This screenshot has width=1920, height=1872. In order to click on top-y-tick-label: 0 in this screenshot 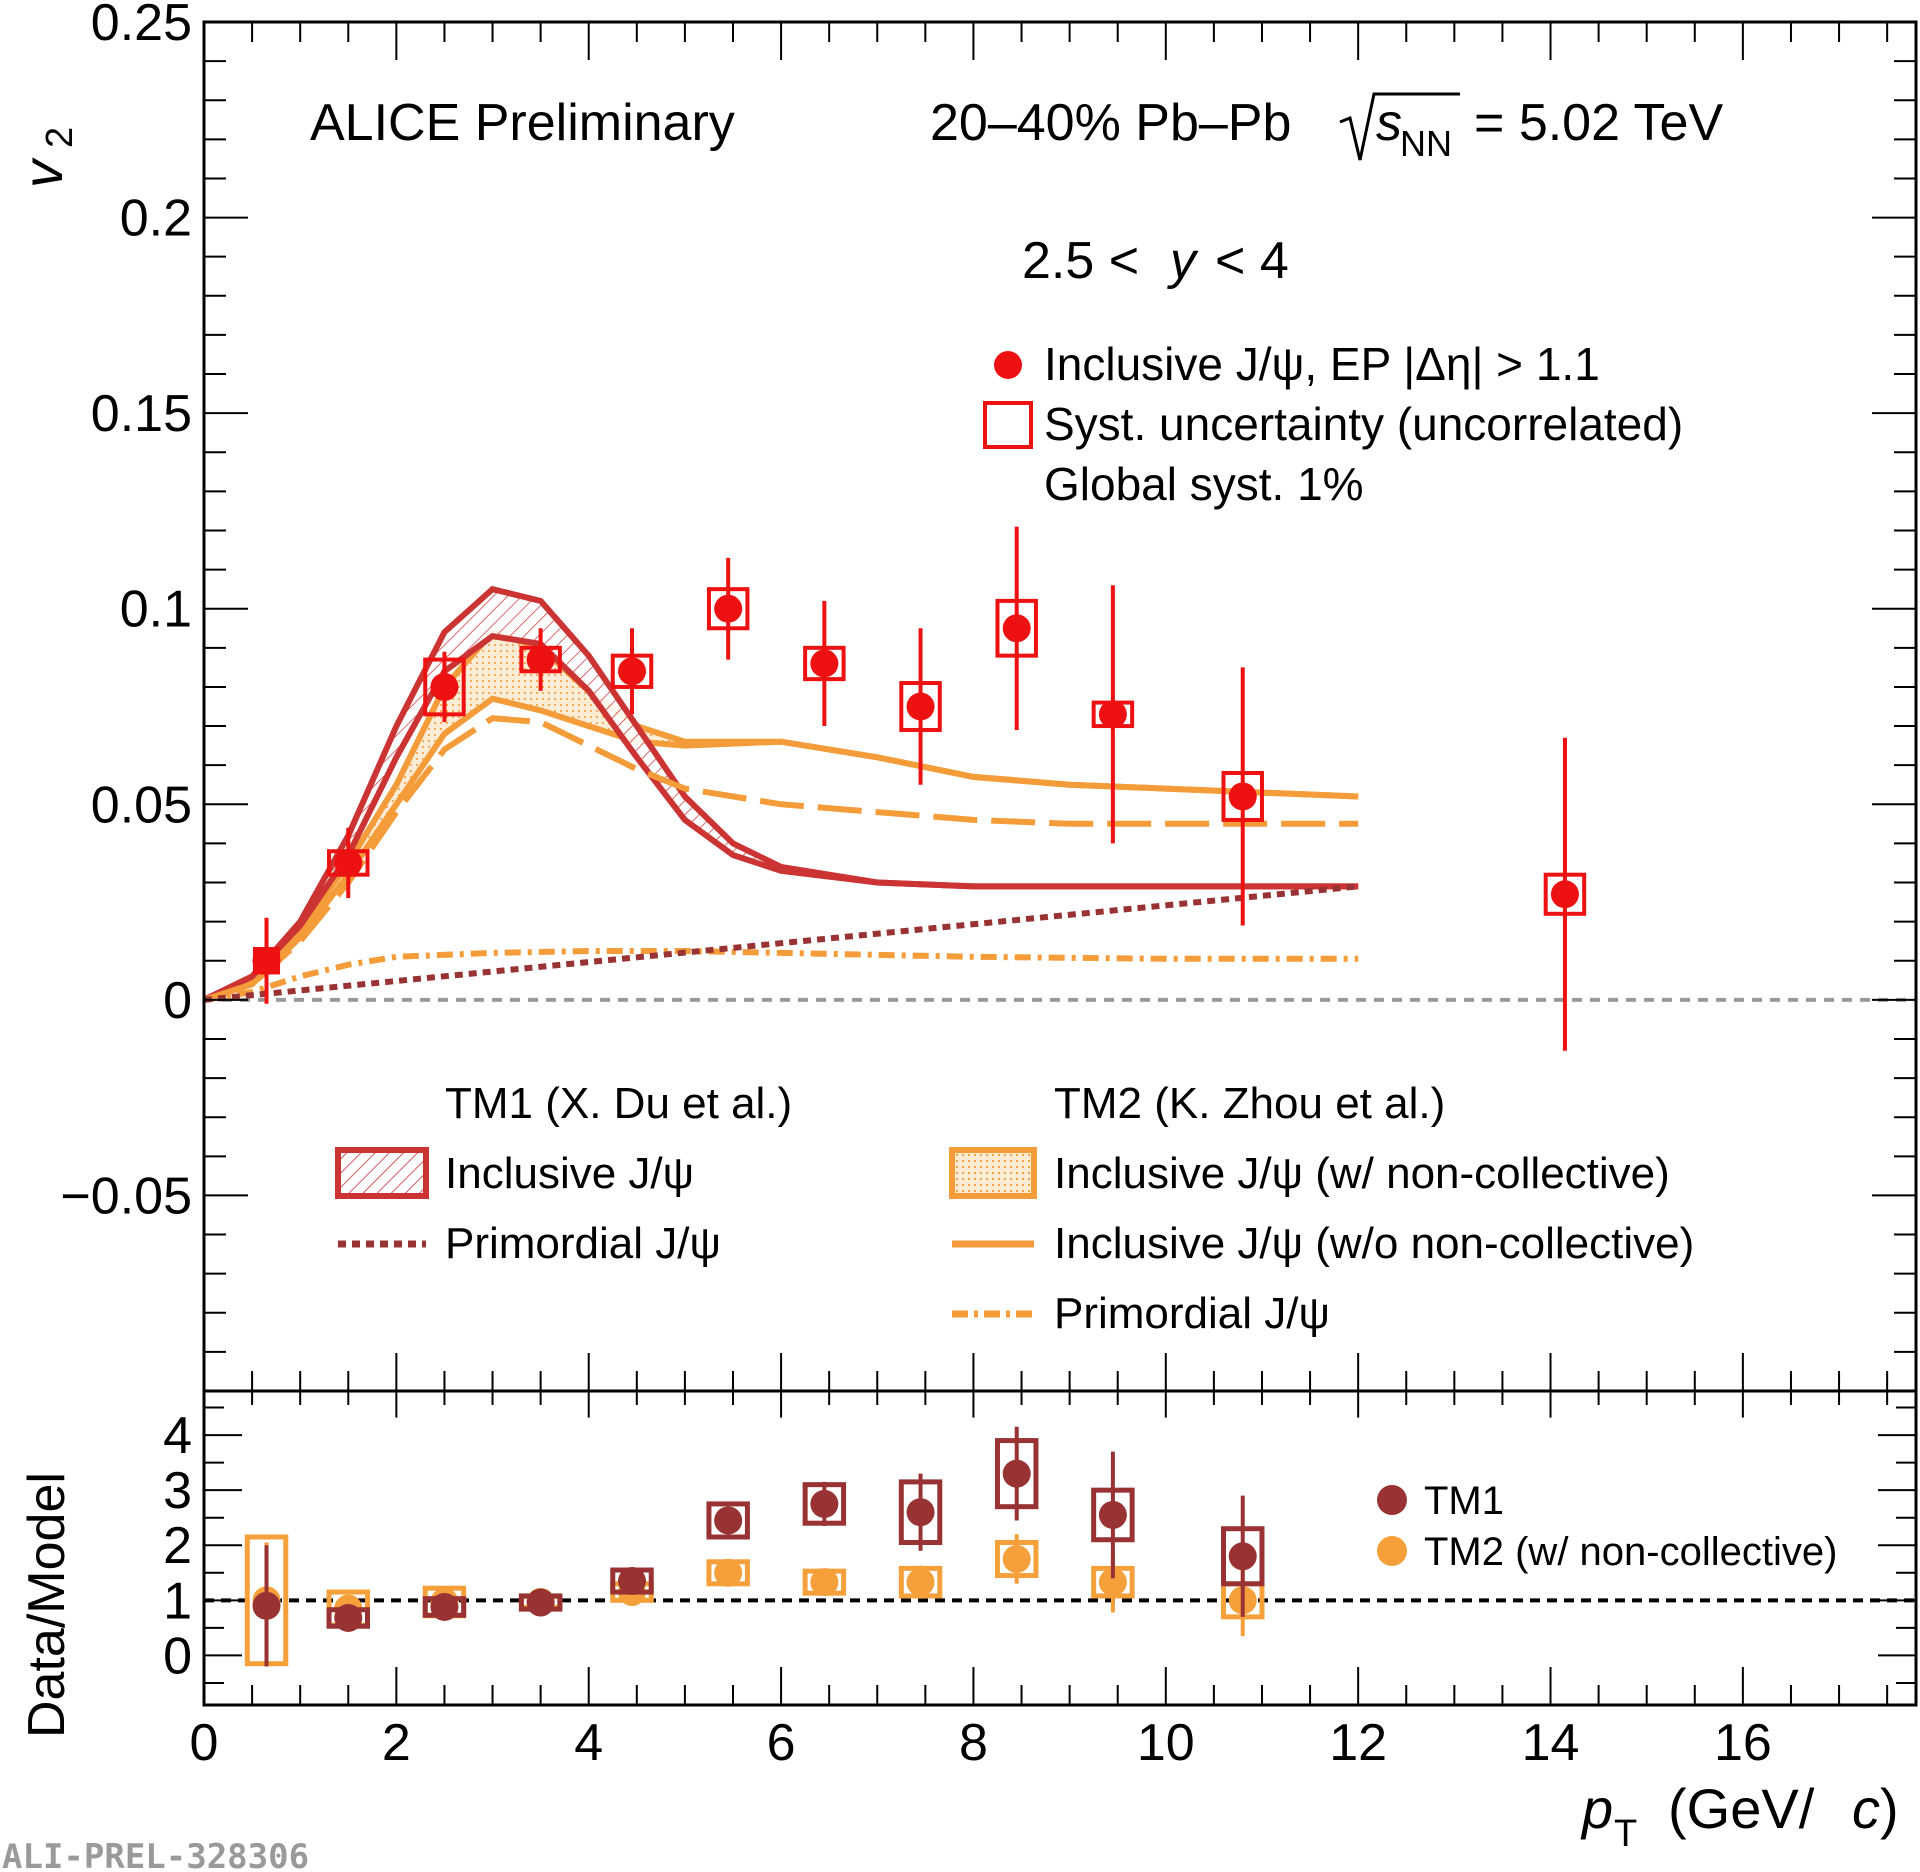, I will do `click(177, 1001)`.